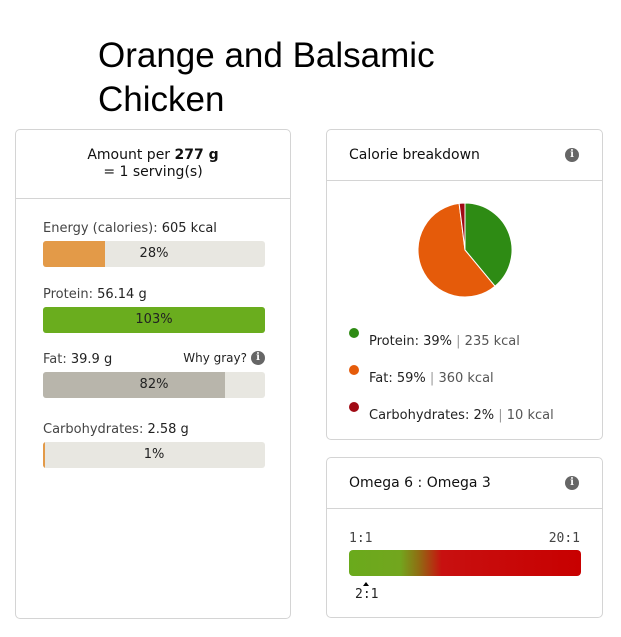 This screenshot has height=637, width=621. I want to click on nutrient-bar: 103%, so click(154, 320).